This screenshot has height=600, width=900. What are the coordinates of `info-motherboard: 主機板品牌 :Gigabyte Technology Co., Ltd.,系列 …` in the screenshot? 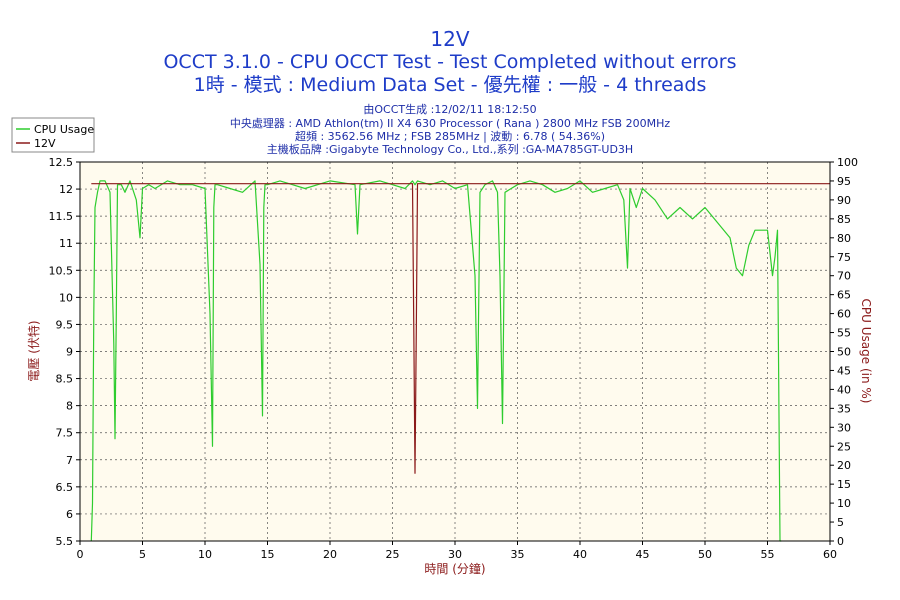 It's located at (450, 149).